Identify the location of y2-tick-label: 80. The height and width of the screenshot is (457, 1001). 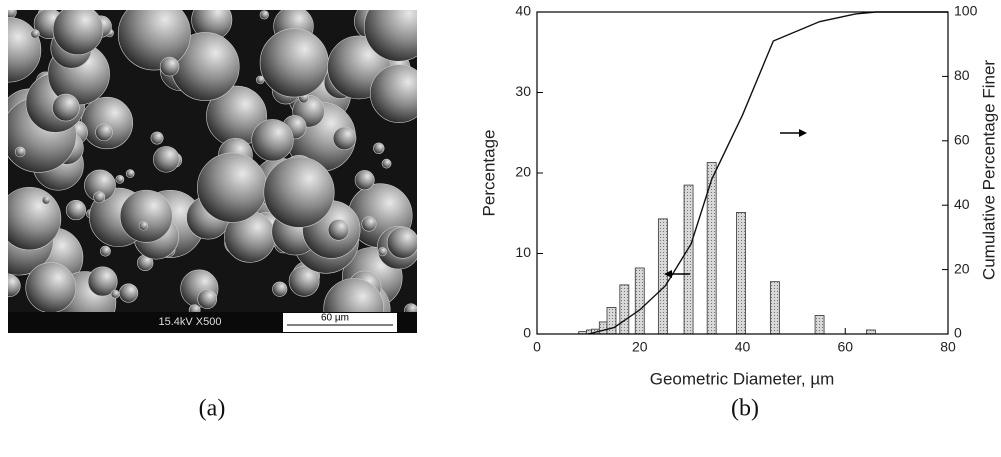
(962, 75).